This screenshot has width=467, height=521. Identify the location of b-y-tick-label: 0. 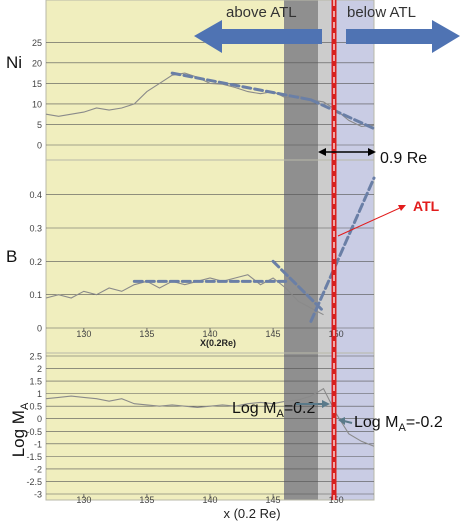
(39, 329).